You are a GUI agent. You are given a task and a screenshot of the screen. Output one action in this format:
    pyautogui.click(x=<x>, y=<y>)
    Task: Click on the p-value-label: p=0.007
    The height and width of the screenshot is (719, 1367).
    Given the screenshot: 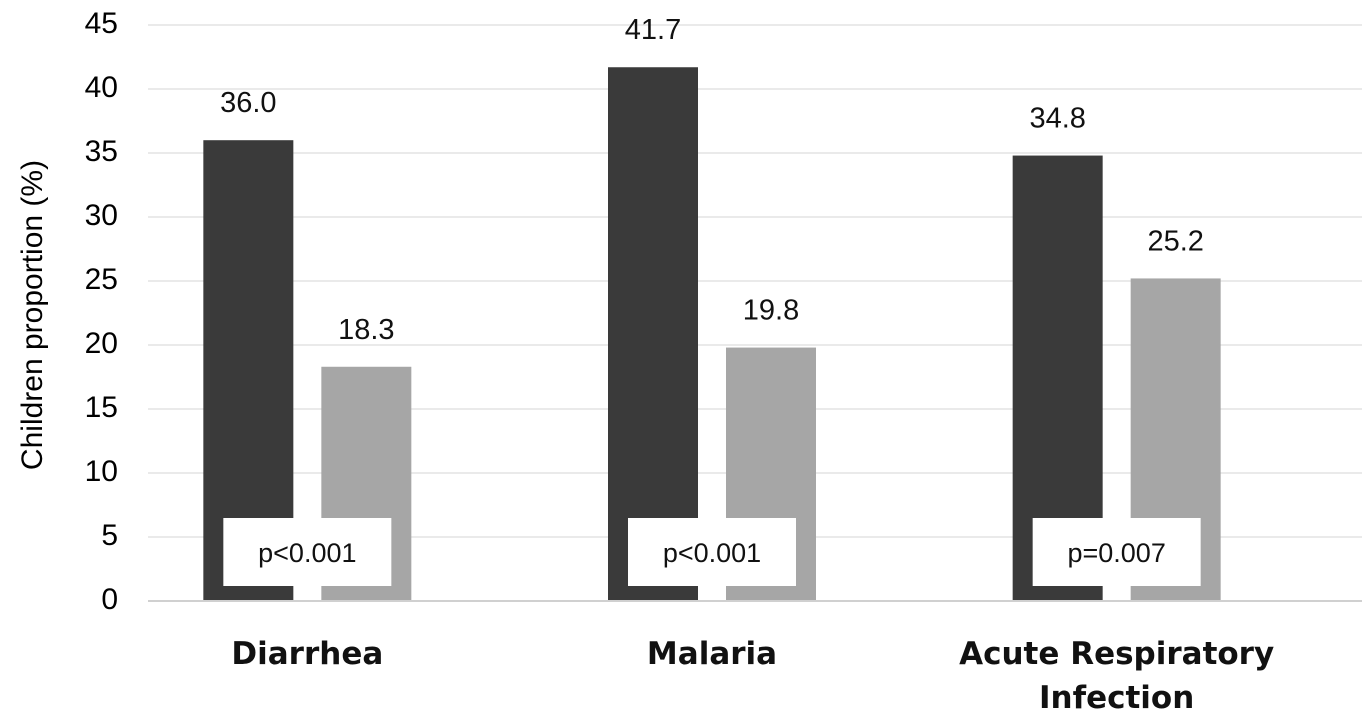 What is the action you would take?
    pyautogui.click(x=1116, y=553)
    